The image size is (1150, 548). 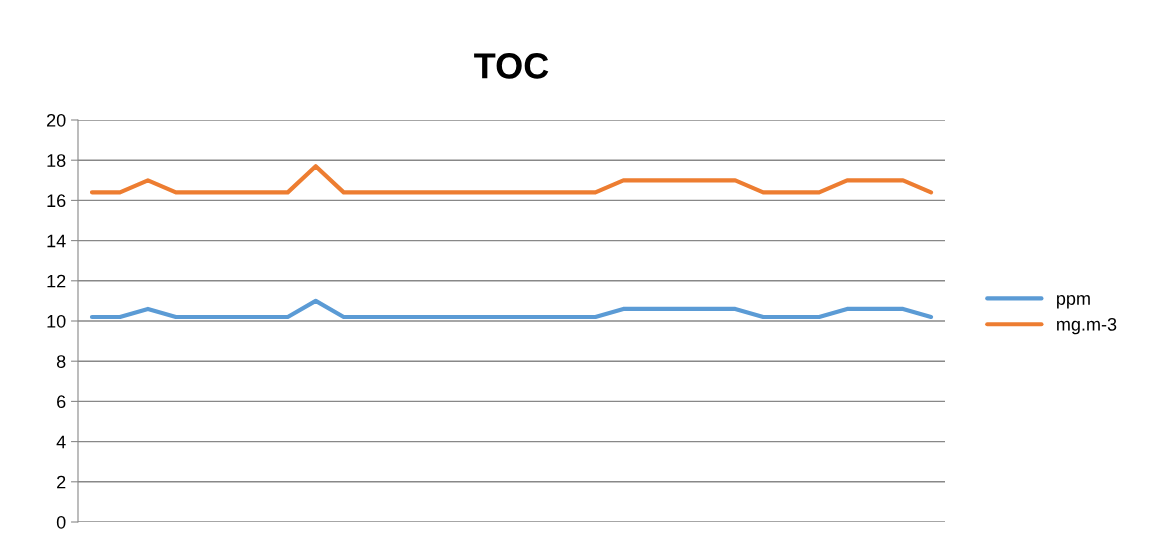 I want to click on y-tick-label: 14, so click(x=56, y=241).